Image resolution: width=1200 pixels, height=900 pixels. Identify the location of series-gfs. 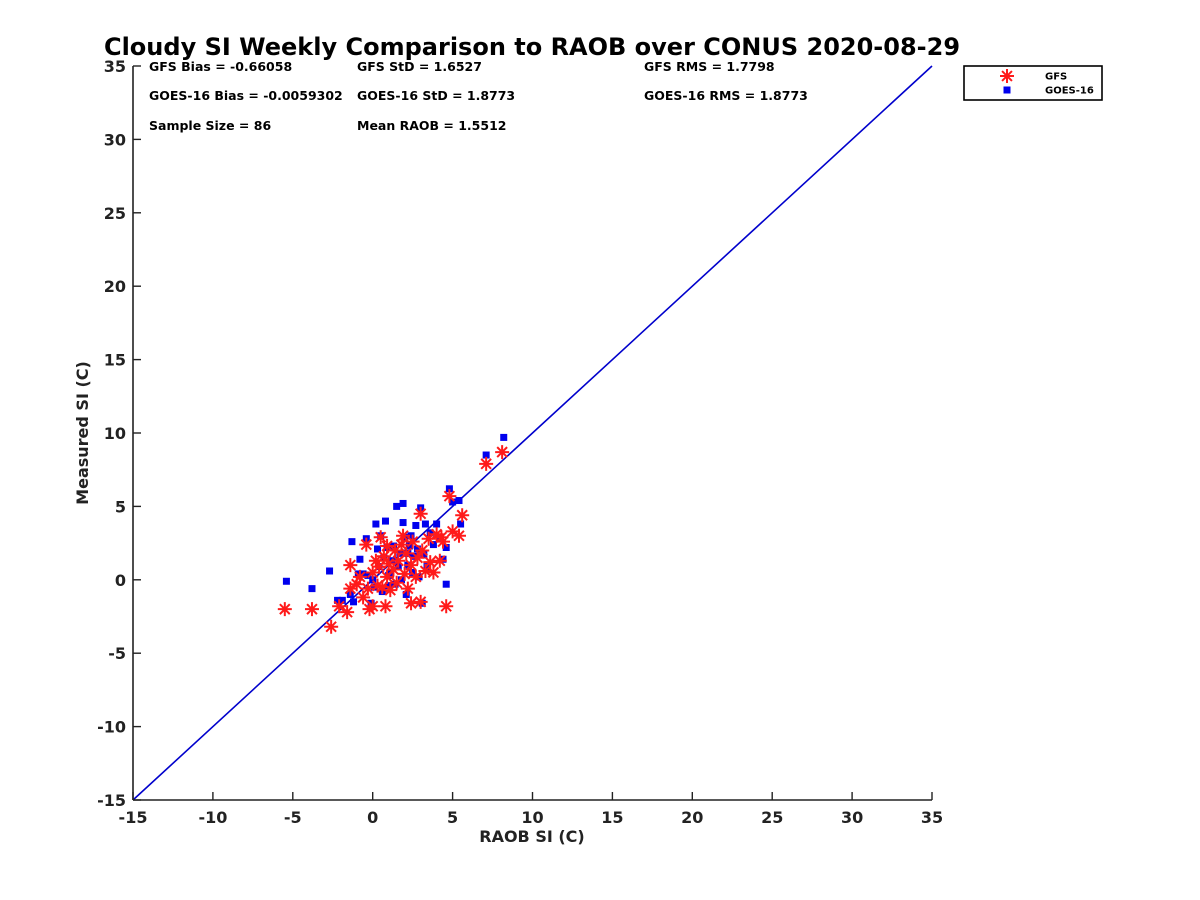
(393, 539).